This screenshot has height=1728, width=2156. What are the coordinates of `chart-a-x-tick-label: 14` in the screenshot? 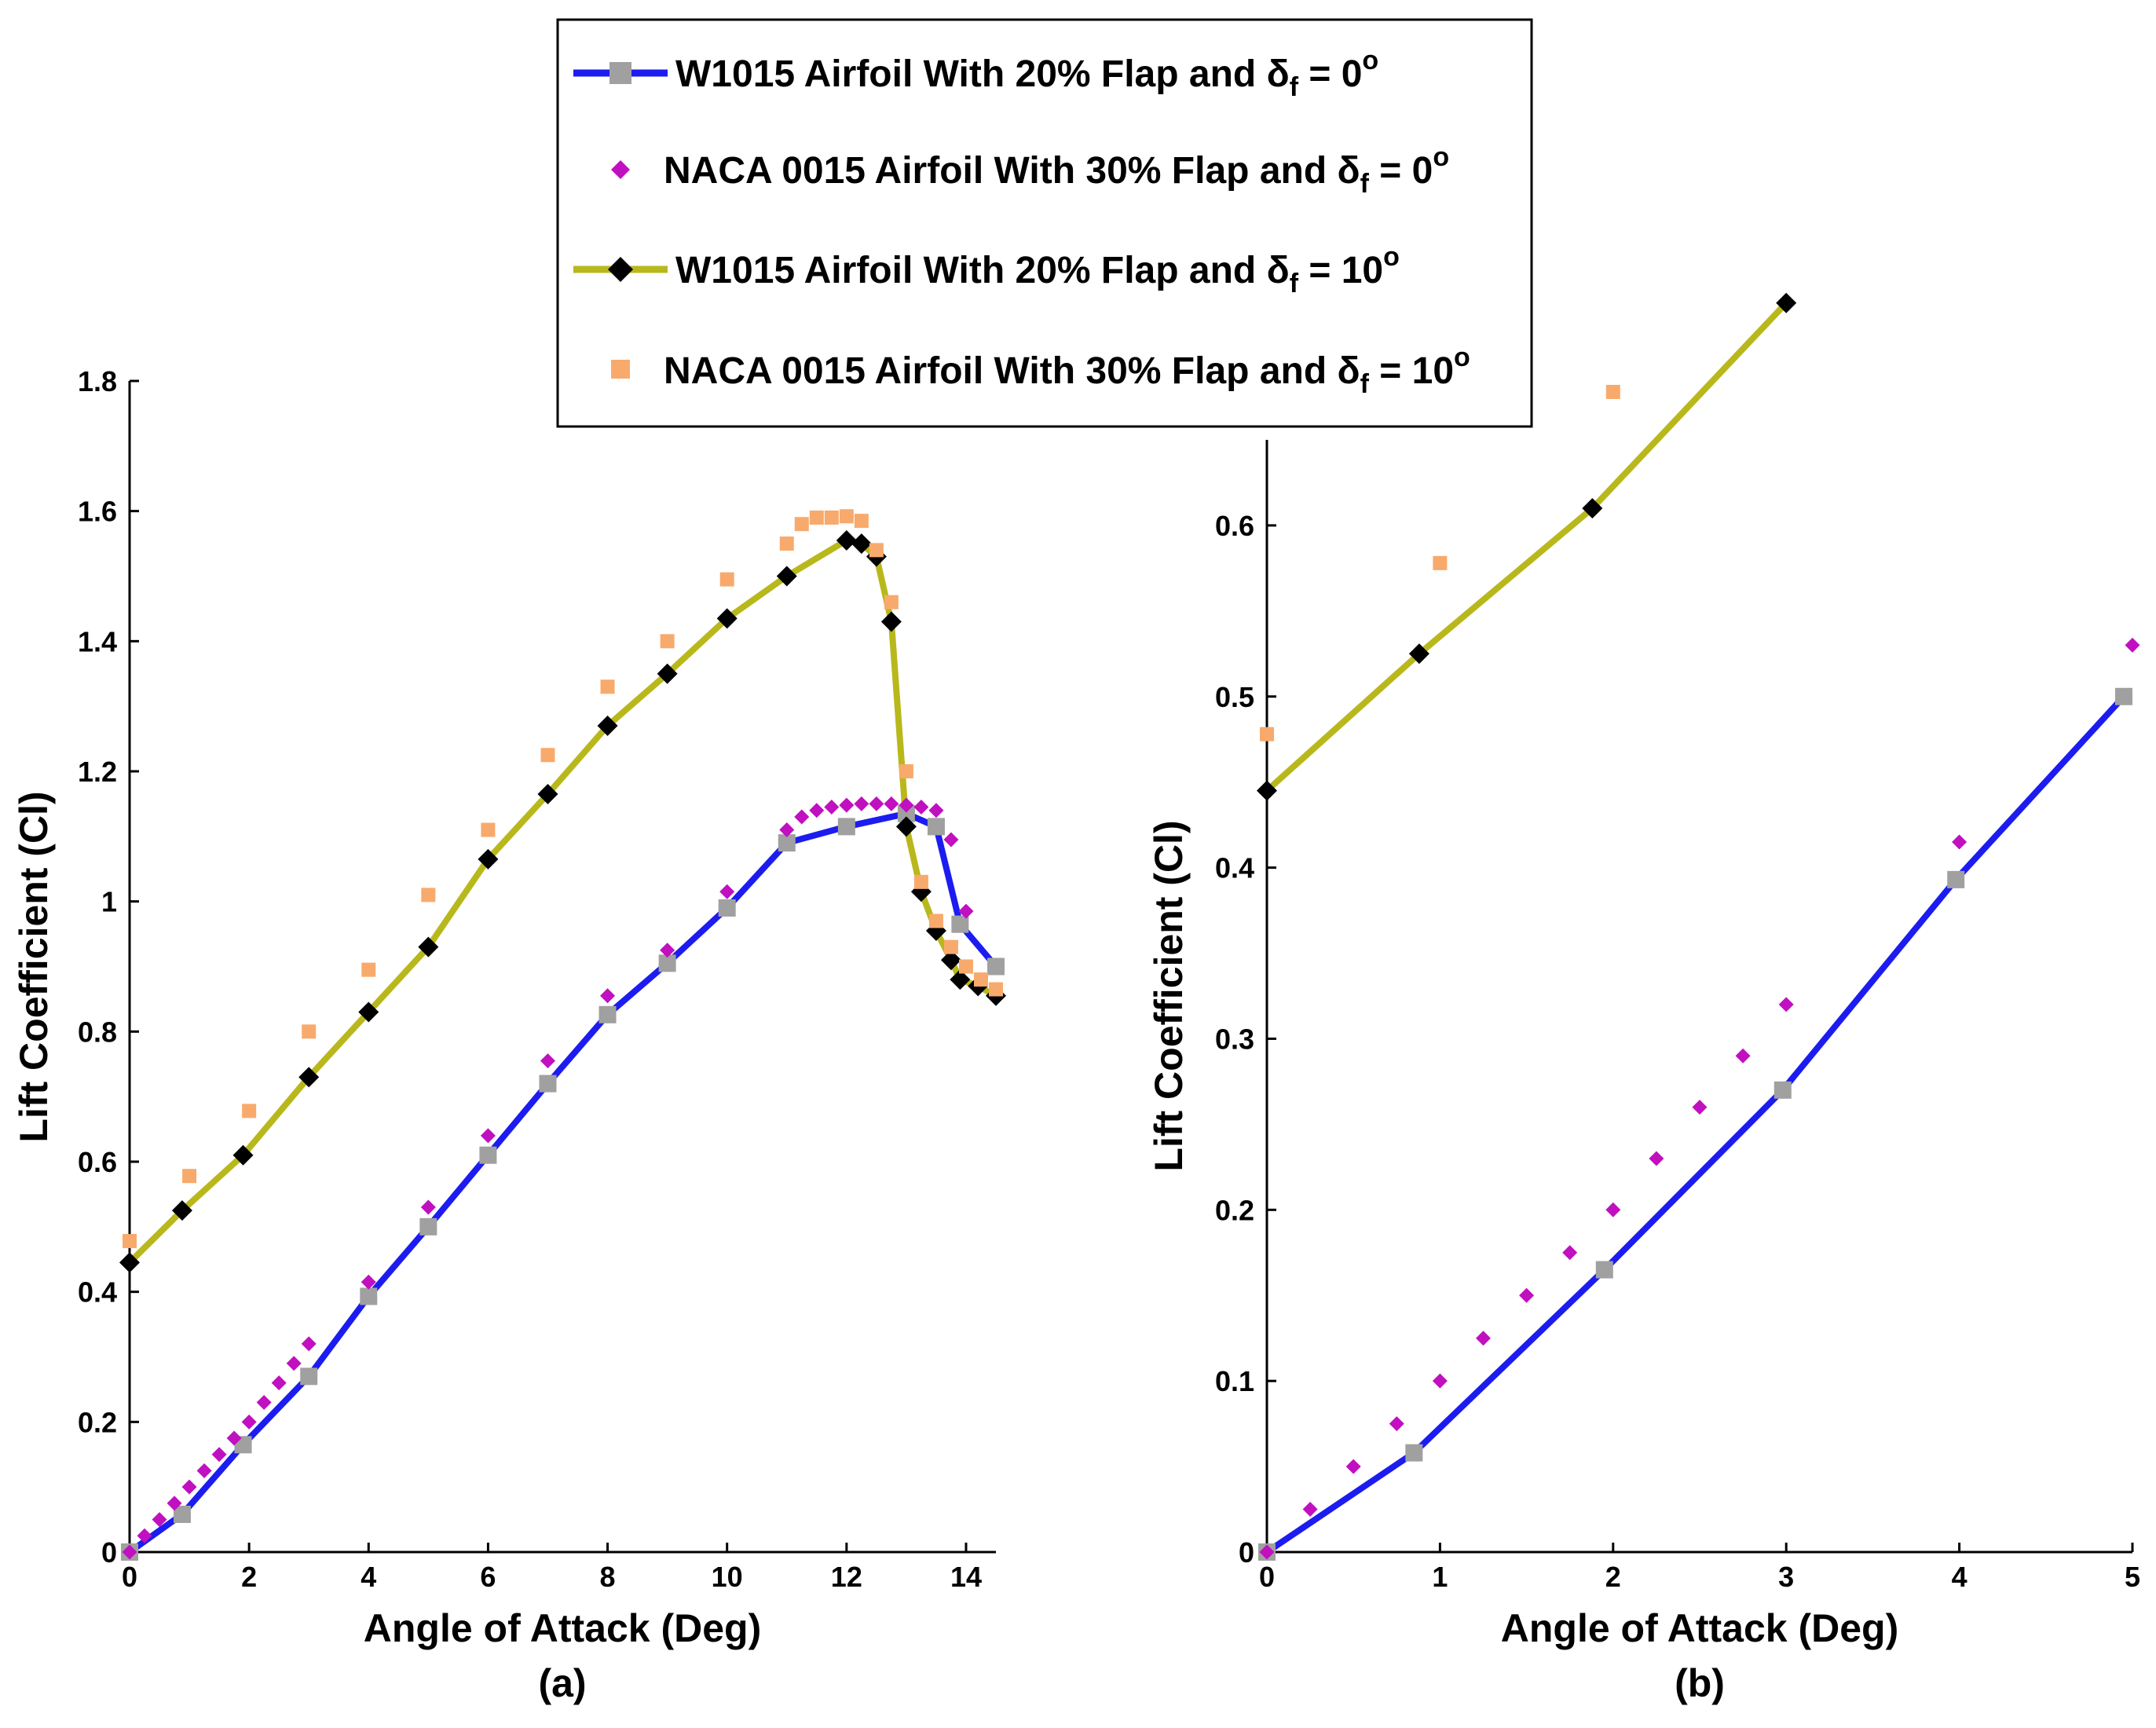 It's located at (966, 1577).